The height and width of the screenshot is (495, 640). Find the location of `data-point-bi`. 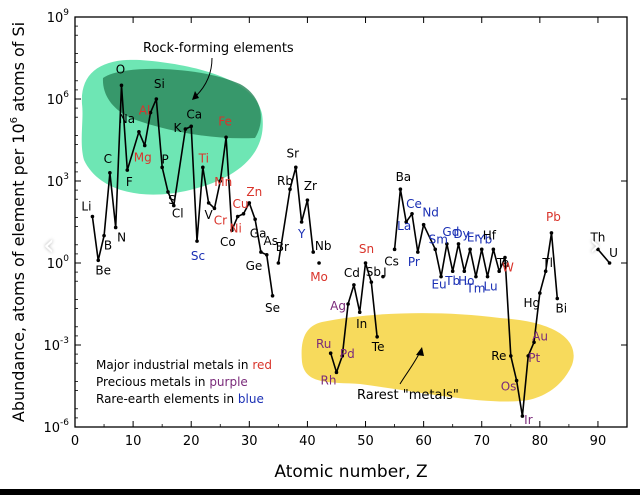

data-point-bi is located at coordinates (557, 298).